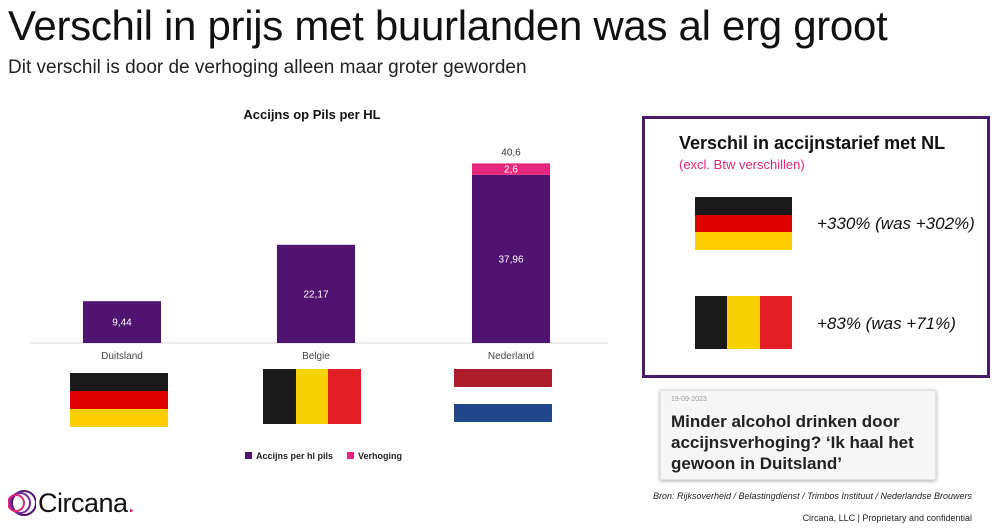 Image resolution: width=1000 pixels, height=531 pixels. I want to click on panel-subtitle: (excl. Btw verschillen), so click(742, 164).